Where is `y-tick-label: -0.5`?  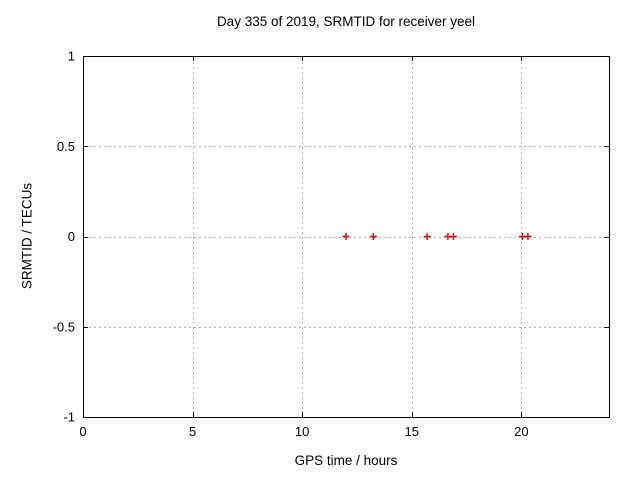
y-tick-label: -0.5 is located at coordinates (64, 326).